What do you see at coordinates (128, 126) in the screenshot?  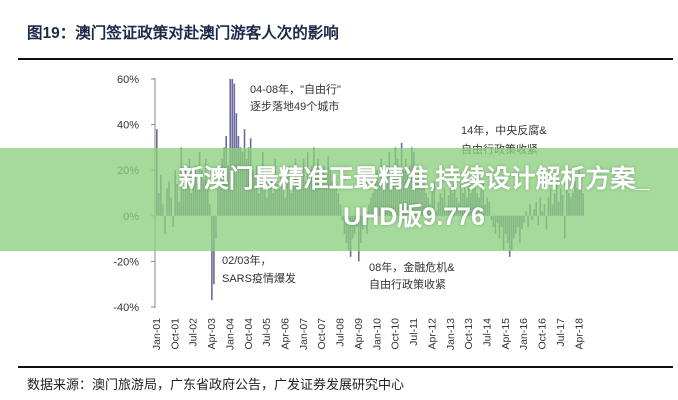 I see `y-tick-label: 40%` at bounding box center [128, 126].